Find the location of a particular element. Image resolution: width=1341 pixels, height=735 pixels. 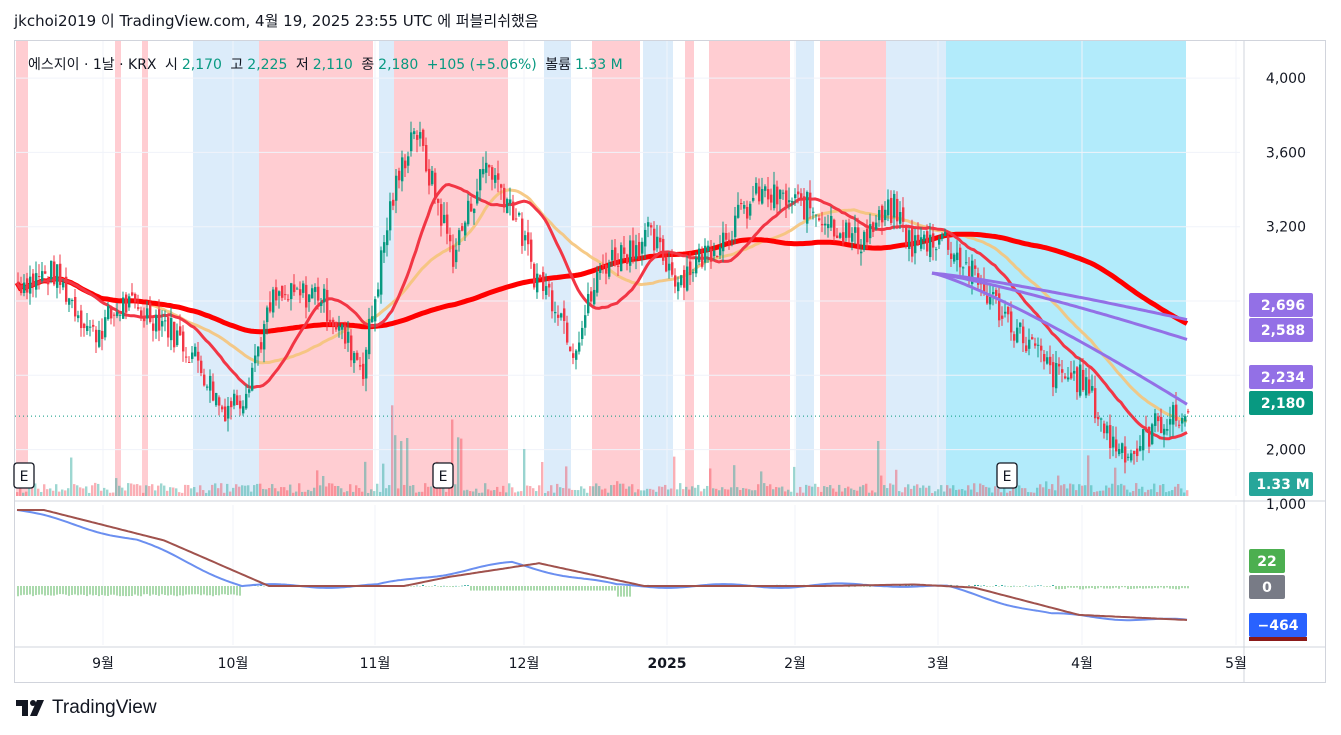

legend-change: +105 (+5.06%) is located at coordinates (481, 65).